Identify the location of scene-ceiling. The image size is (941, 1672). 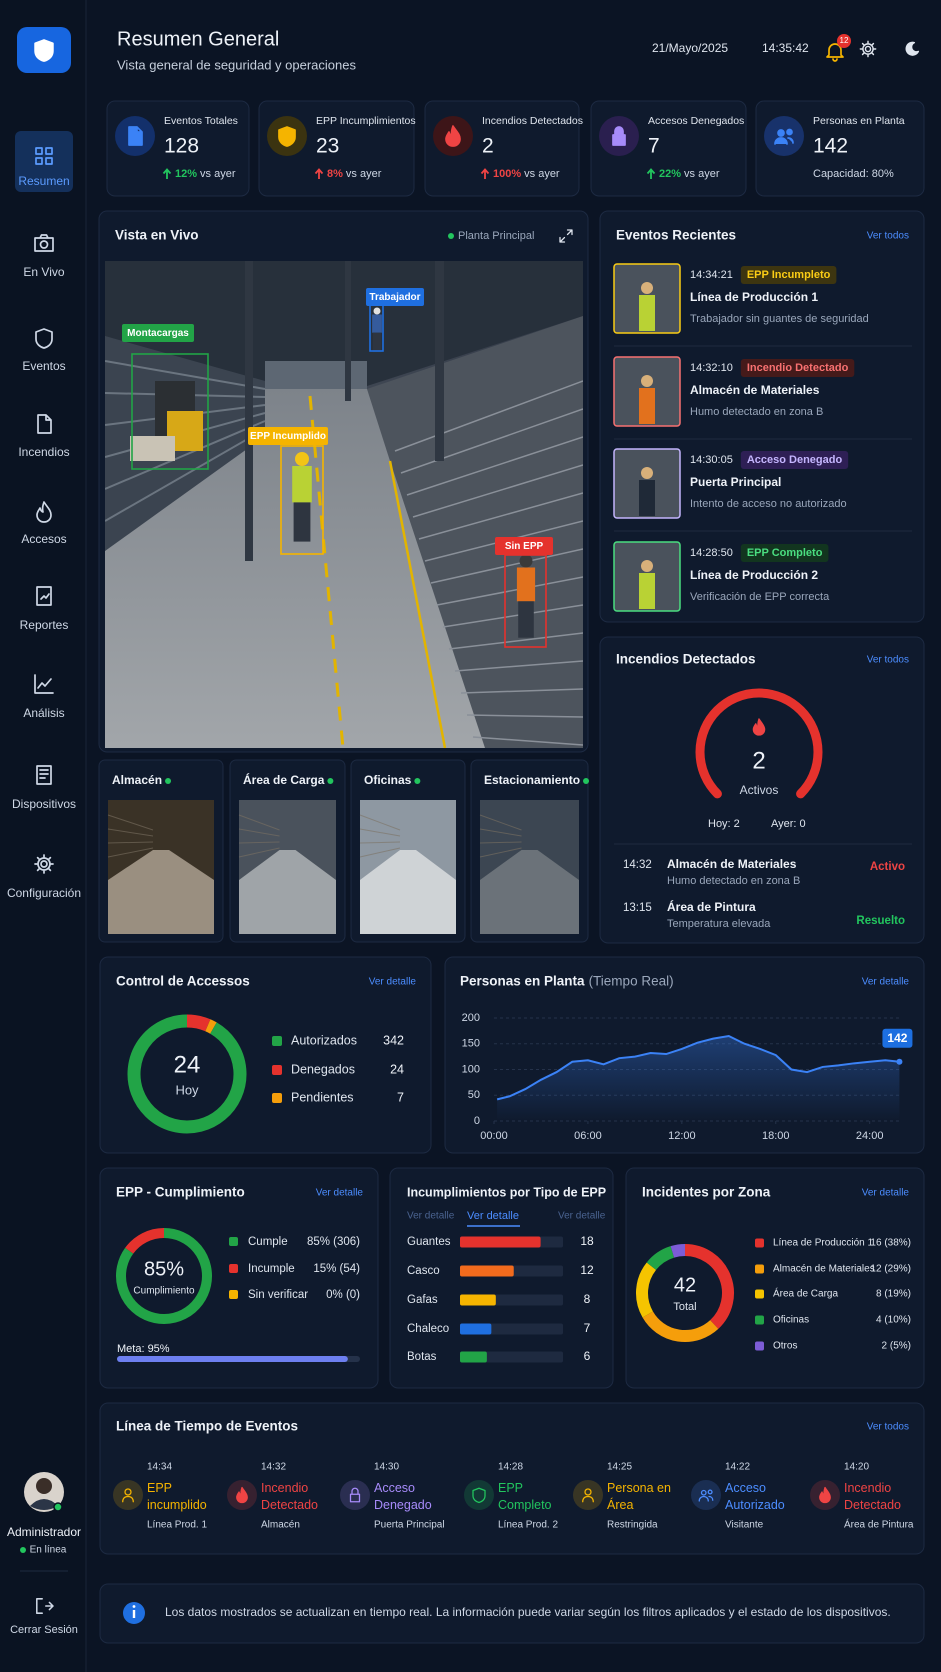
(344, 323).